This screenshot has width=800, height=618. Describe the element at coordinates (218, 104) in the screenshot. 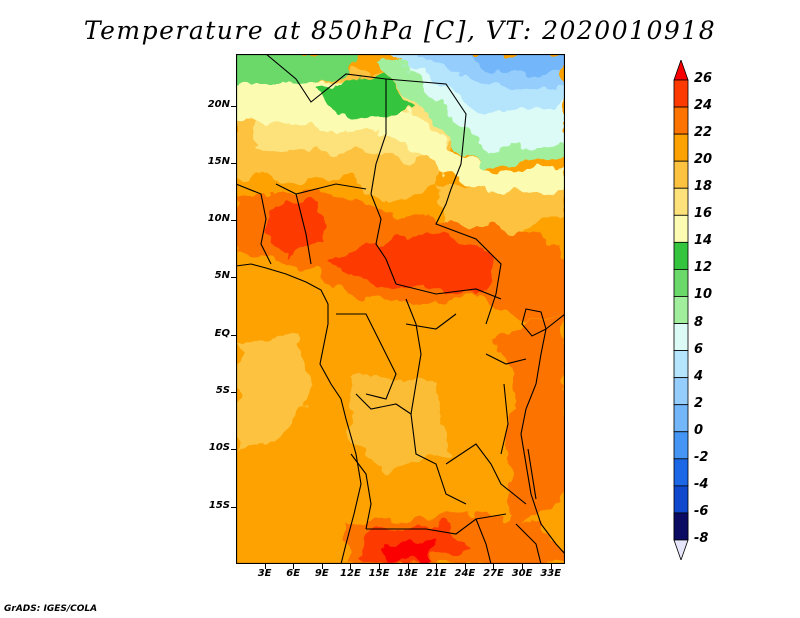

I see `lat-tick-label: 20N` at that location.